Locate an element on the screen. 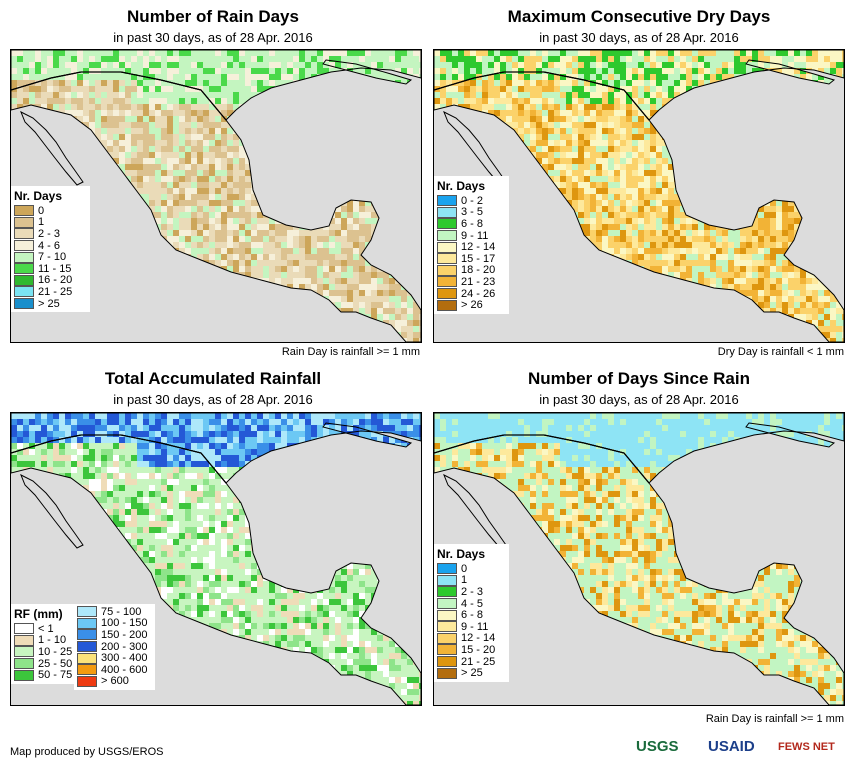 This screenshot has width=854, height=768. legend-item: 16 - 20 is located at coordinates (50, 280).